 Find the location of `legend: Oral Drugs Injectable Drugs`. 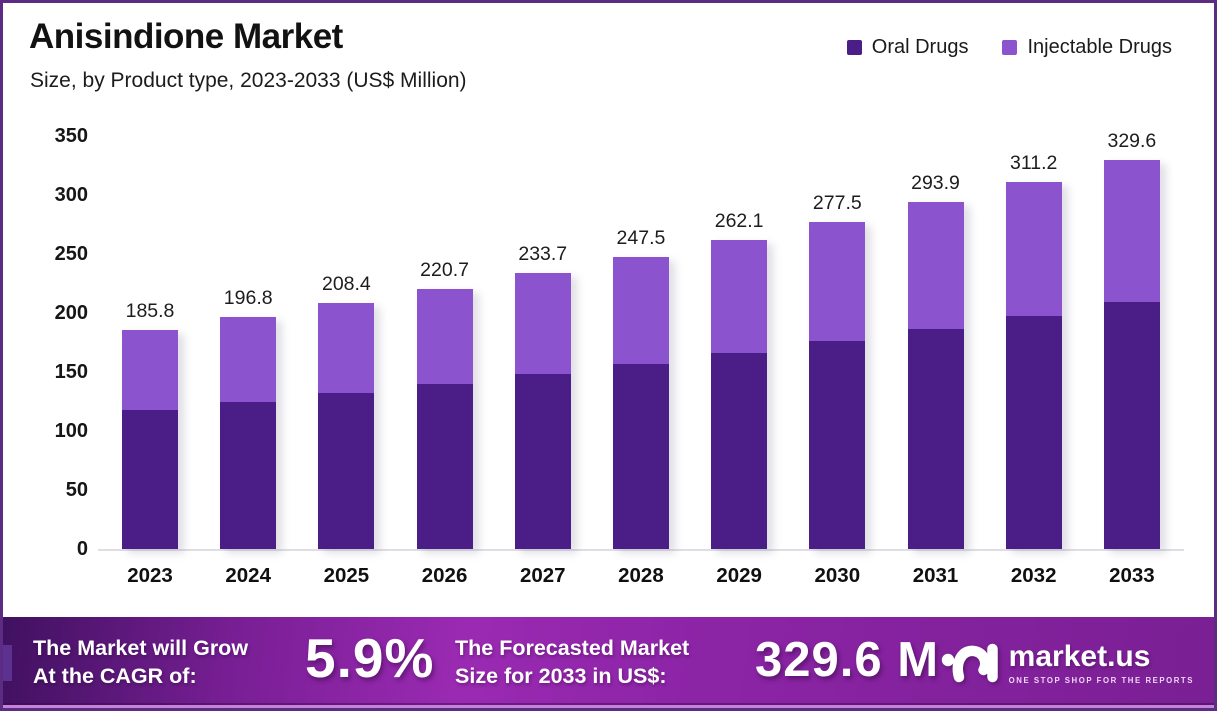

legend: Oral Drugs Injectable Drugs is located at coordinates (1009, 47).